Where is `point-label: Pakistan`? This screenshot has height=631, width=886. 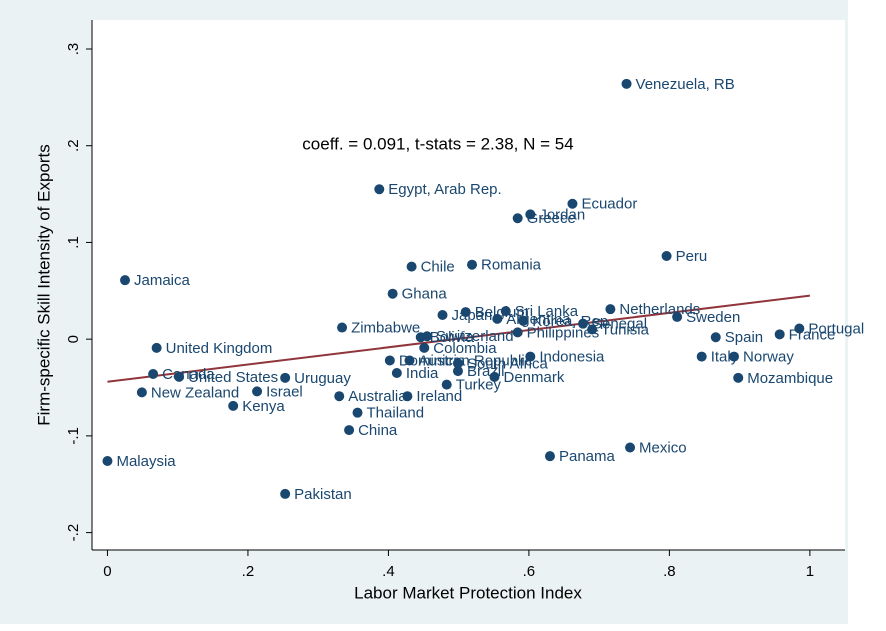
point-label: Pakistan is located at coordinates (323, 494).